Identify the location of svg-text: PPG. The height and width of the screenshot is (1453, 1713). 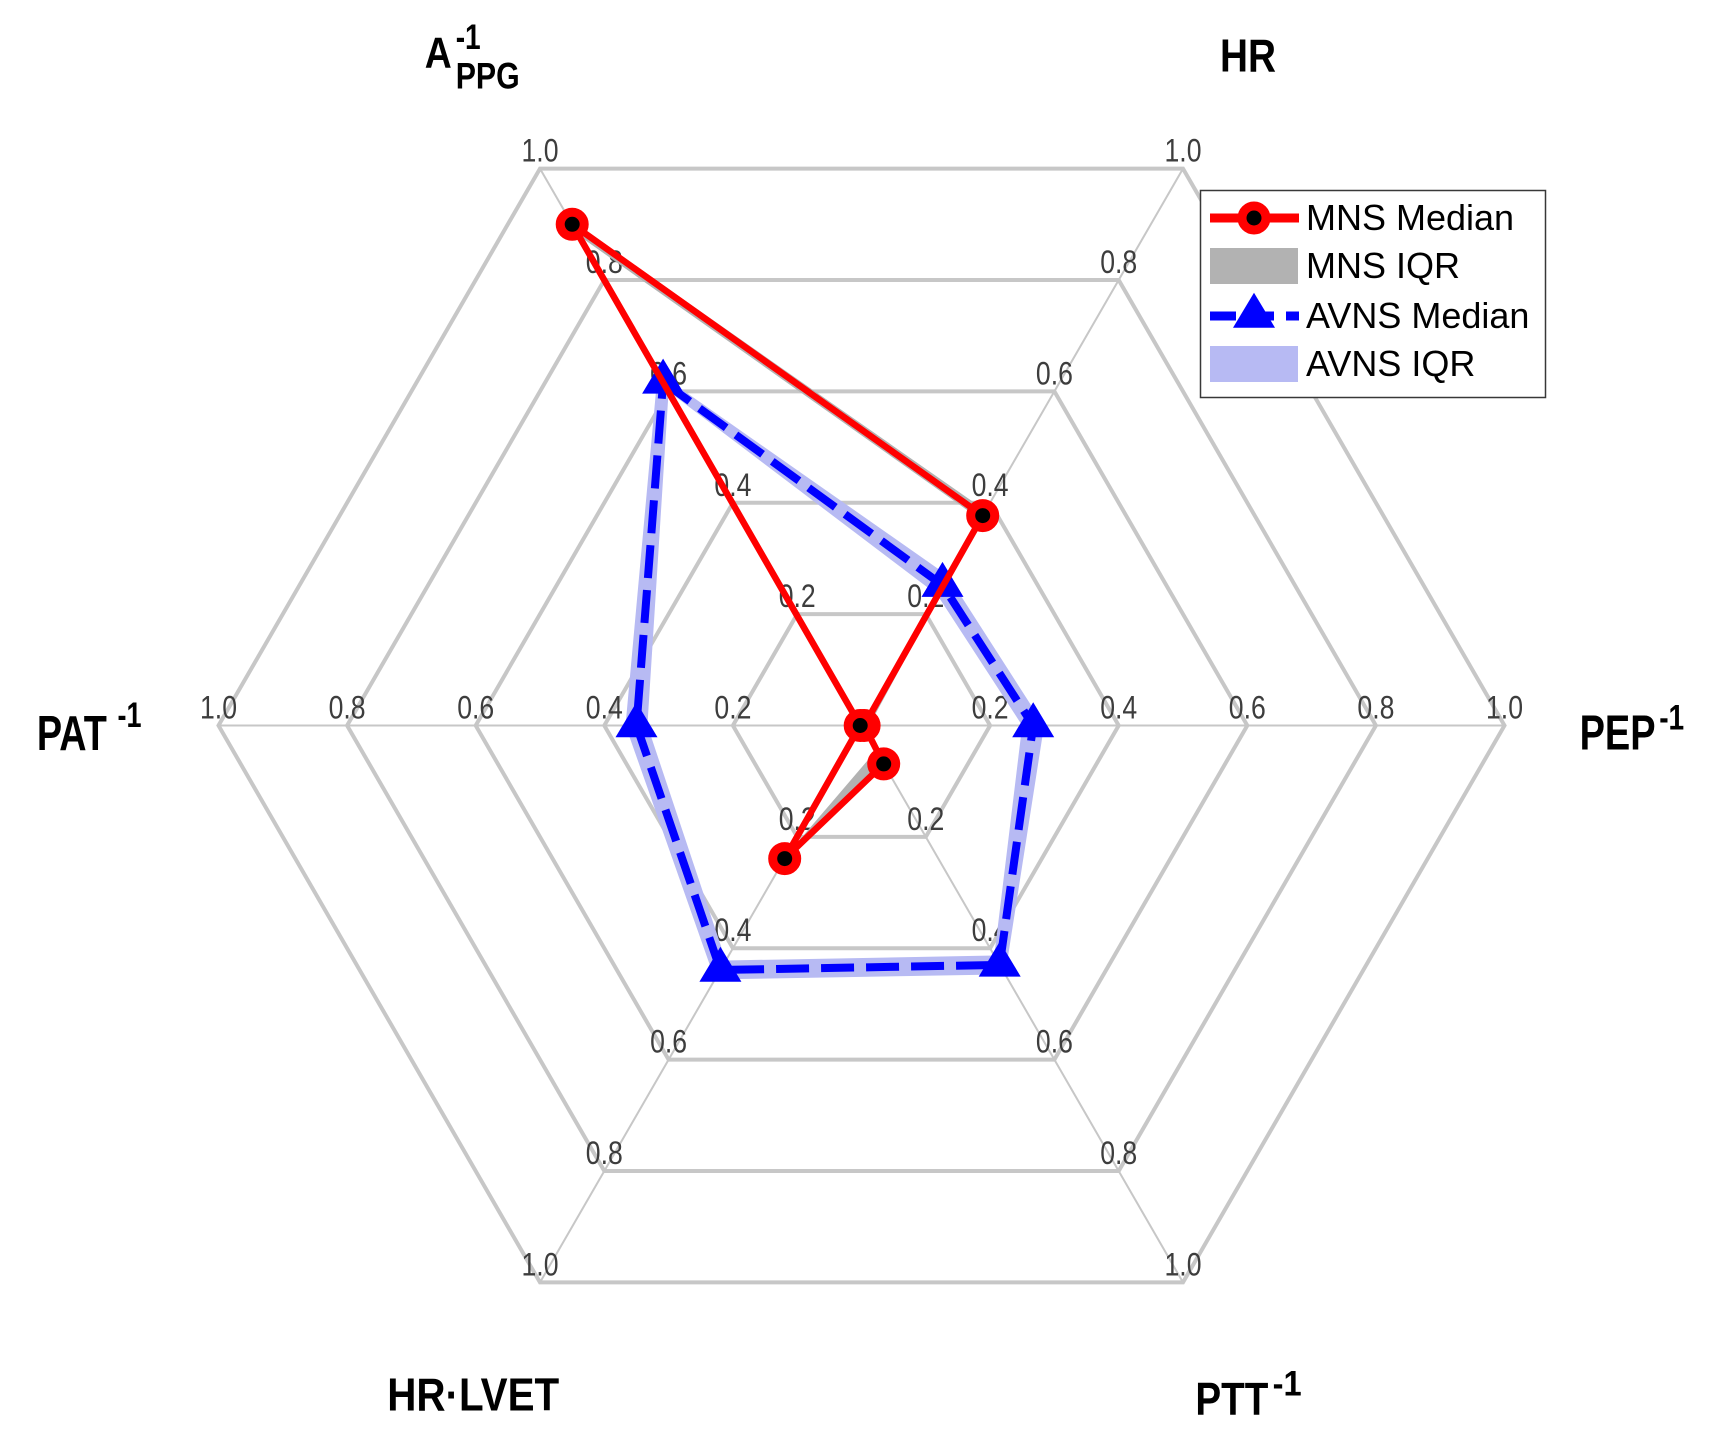
(488, 76).